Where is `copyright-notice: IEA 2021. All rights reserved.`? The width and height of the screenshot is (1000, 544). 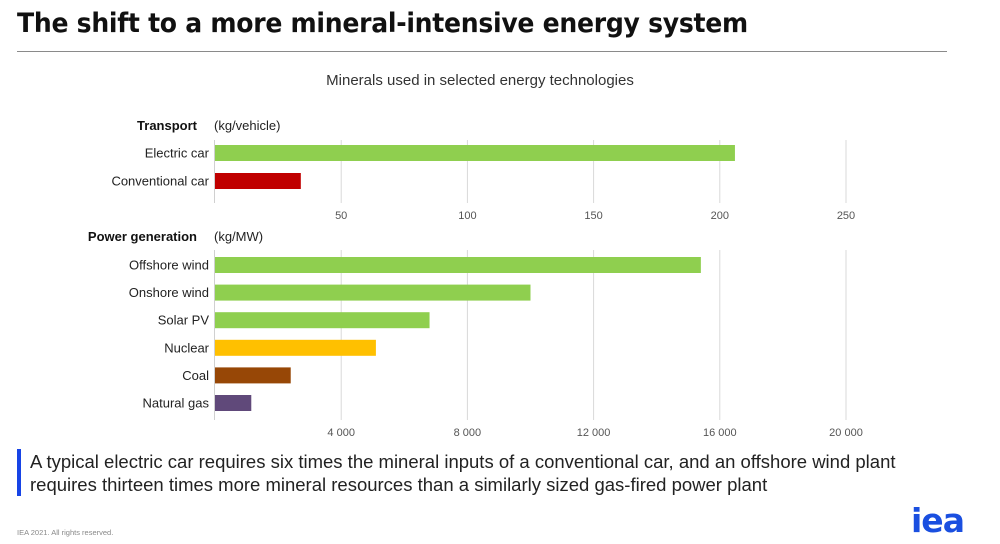
copyright-notice: IEA 2021. All rights reserved. is located at coordinates (65, 532).